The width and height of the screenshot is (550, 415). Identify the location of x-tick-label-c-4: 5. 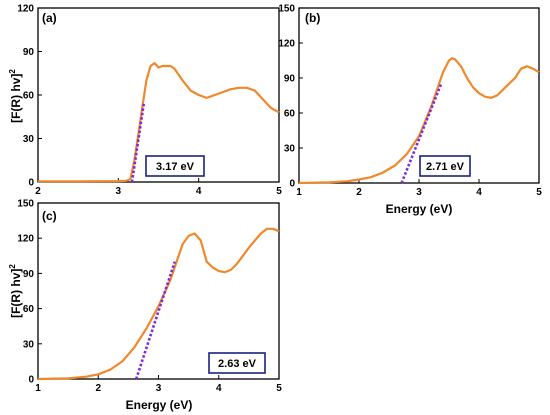
(279, 388).